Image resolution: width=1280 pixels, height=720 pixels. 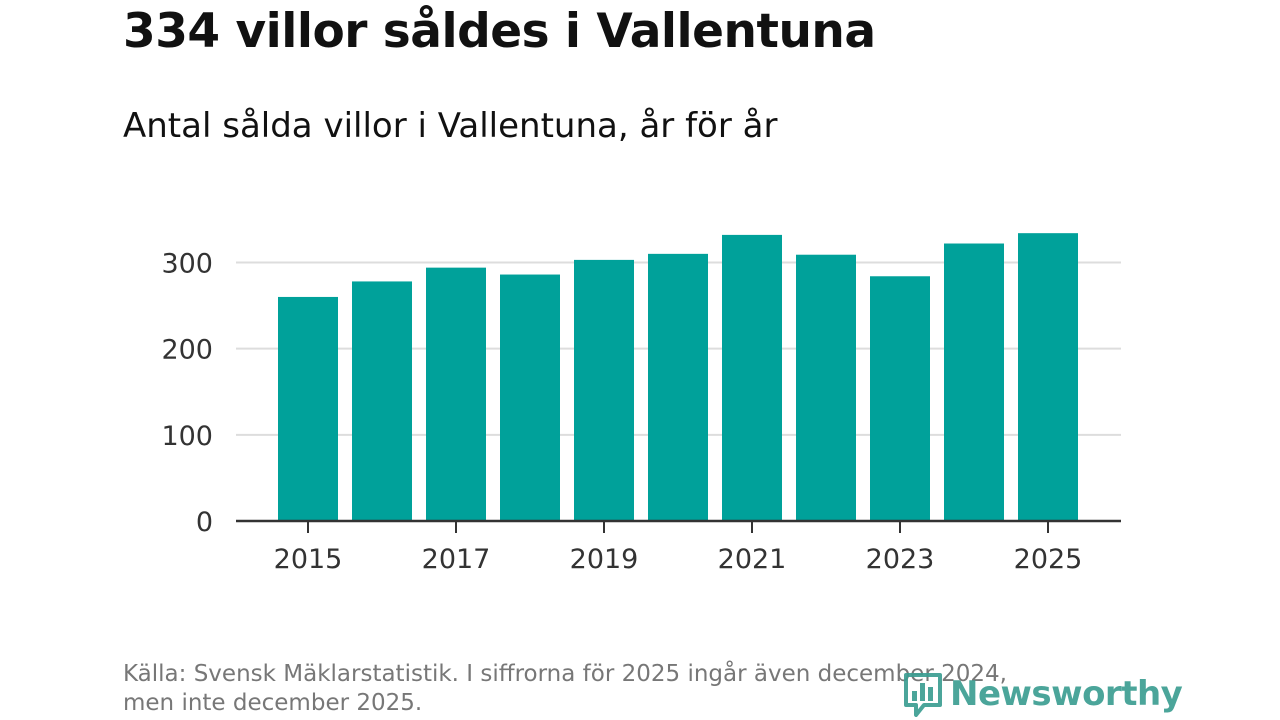 What do you see at coordinates (187, 350) in the screenshot?
I see `y-tick-label: 200` at bounding box center [187, 350].